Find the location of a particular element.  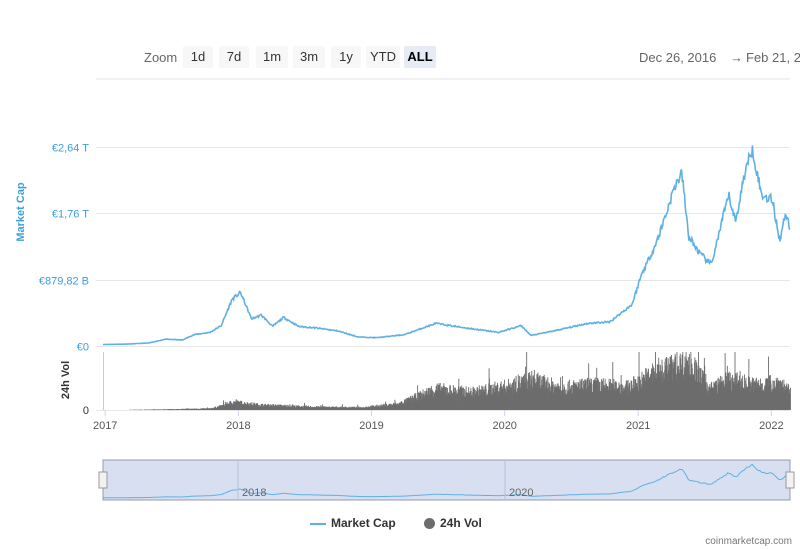

y-axis-ticks: €0 €879,82 B €1,76 T €2,64 T 0 is located at coordinates (64, 280).